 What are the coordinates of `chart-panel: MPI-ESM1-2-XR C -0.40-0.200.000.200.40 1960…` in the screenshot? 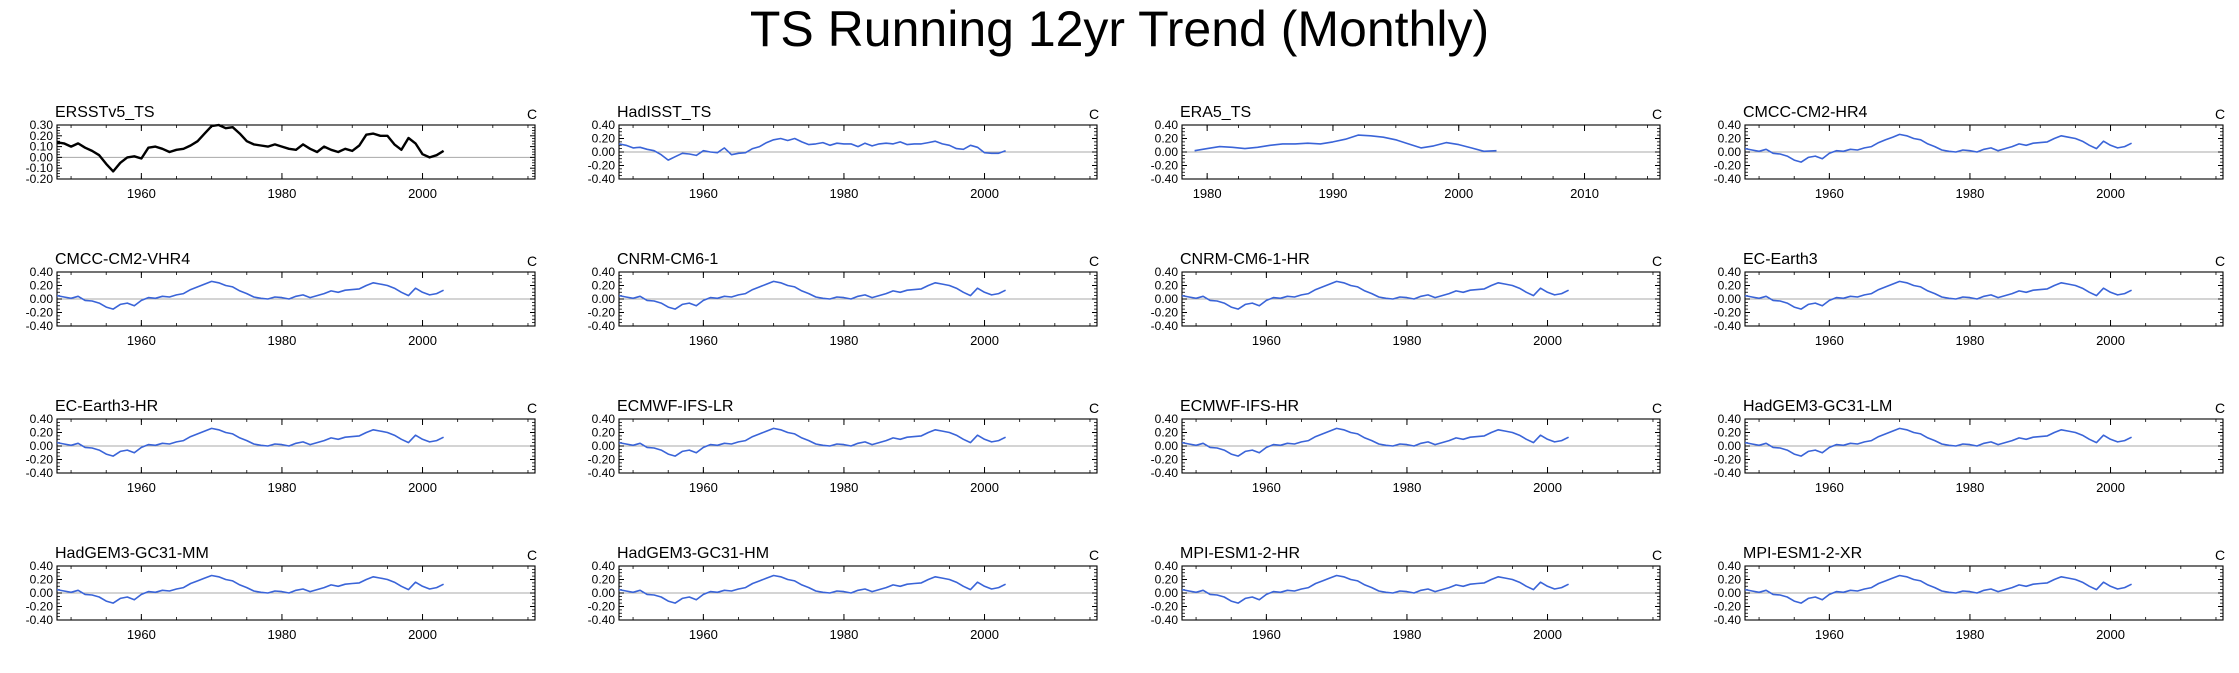 It's located at (1969, 593).